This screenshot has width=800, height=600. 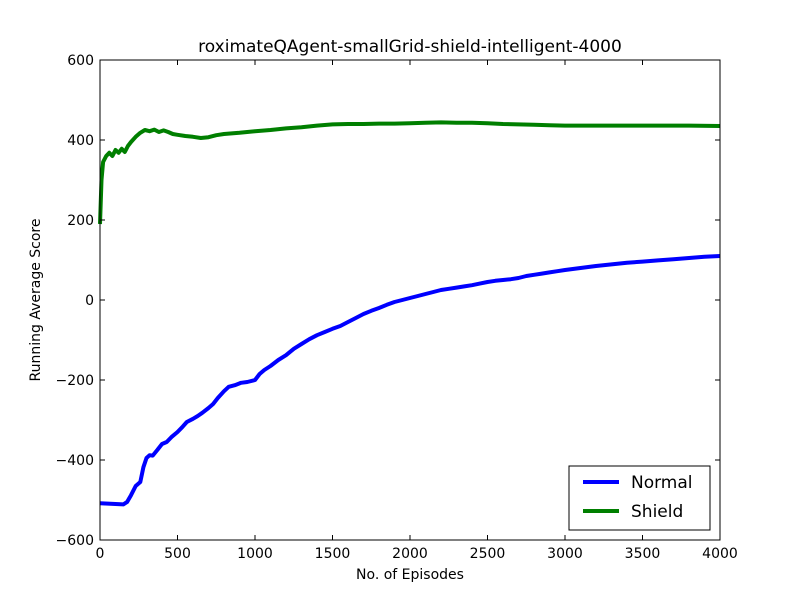 I want to click on legend-label-normal: Normal, so click(x=662, y=483).